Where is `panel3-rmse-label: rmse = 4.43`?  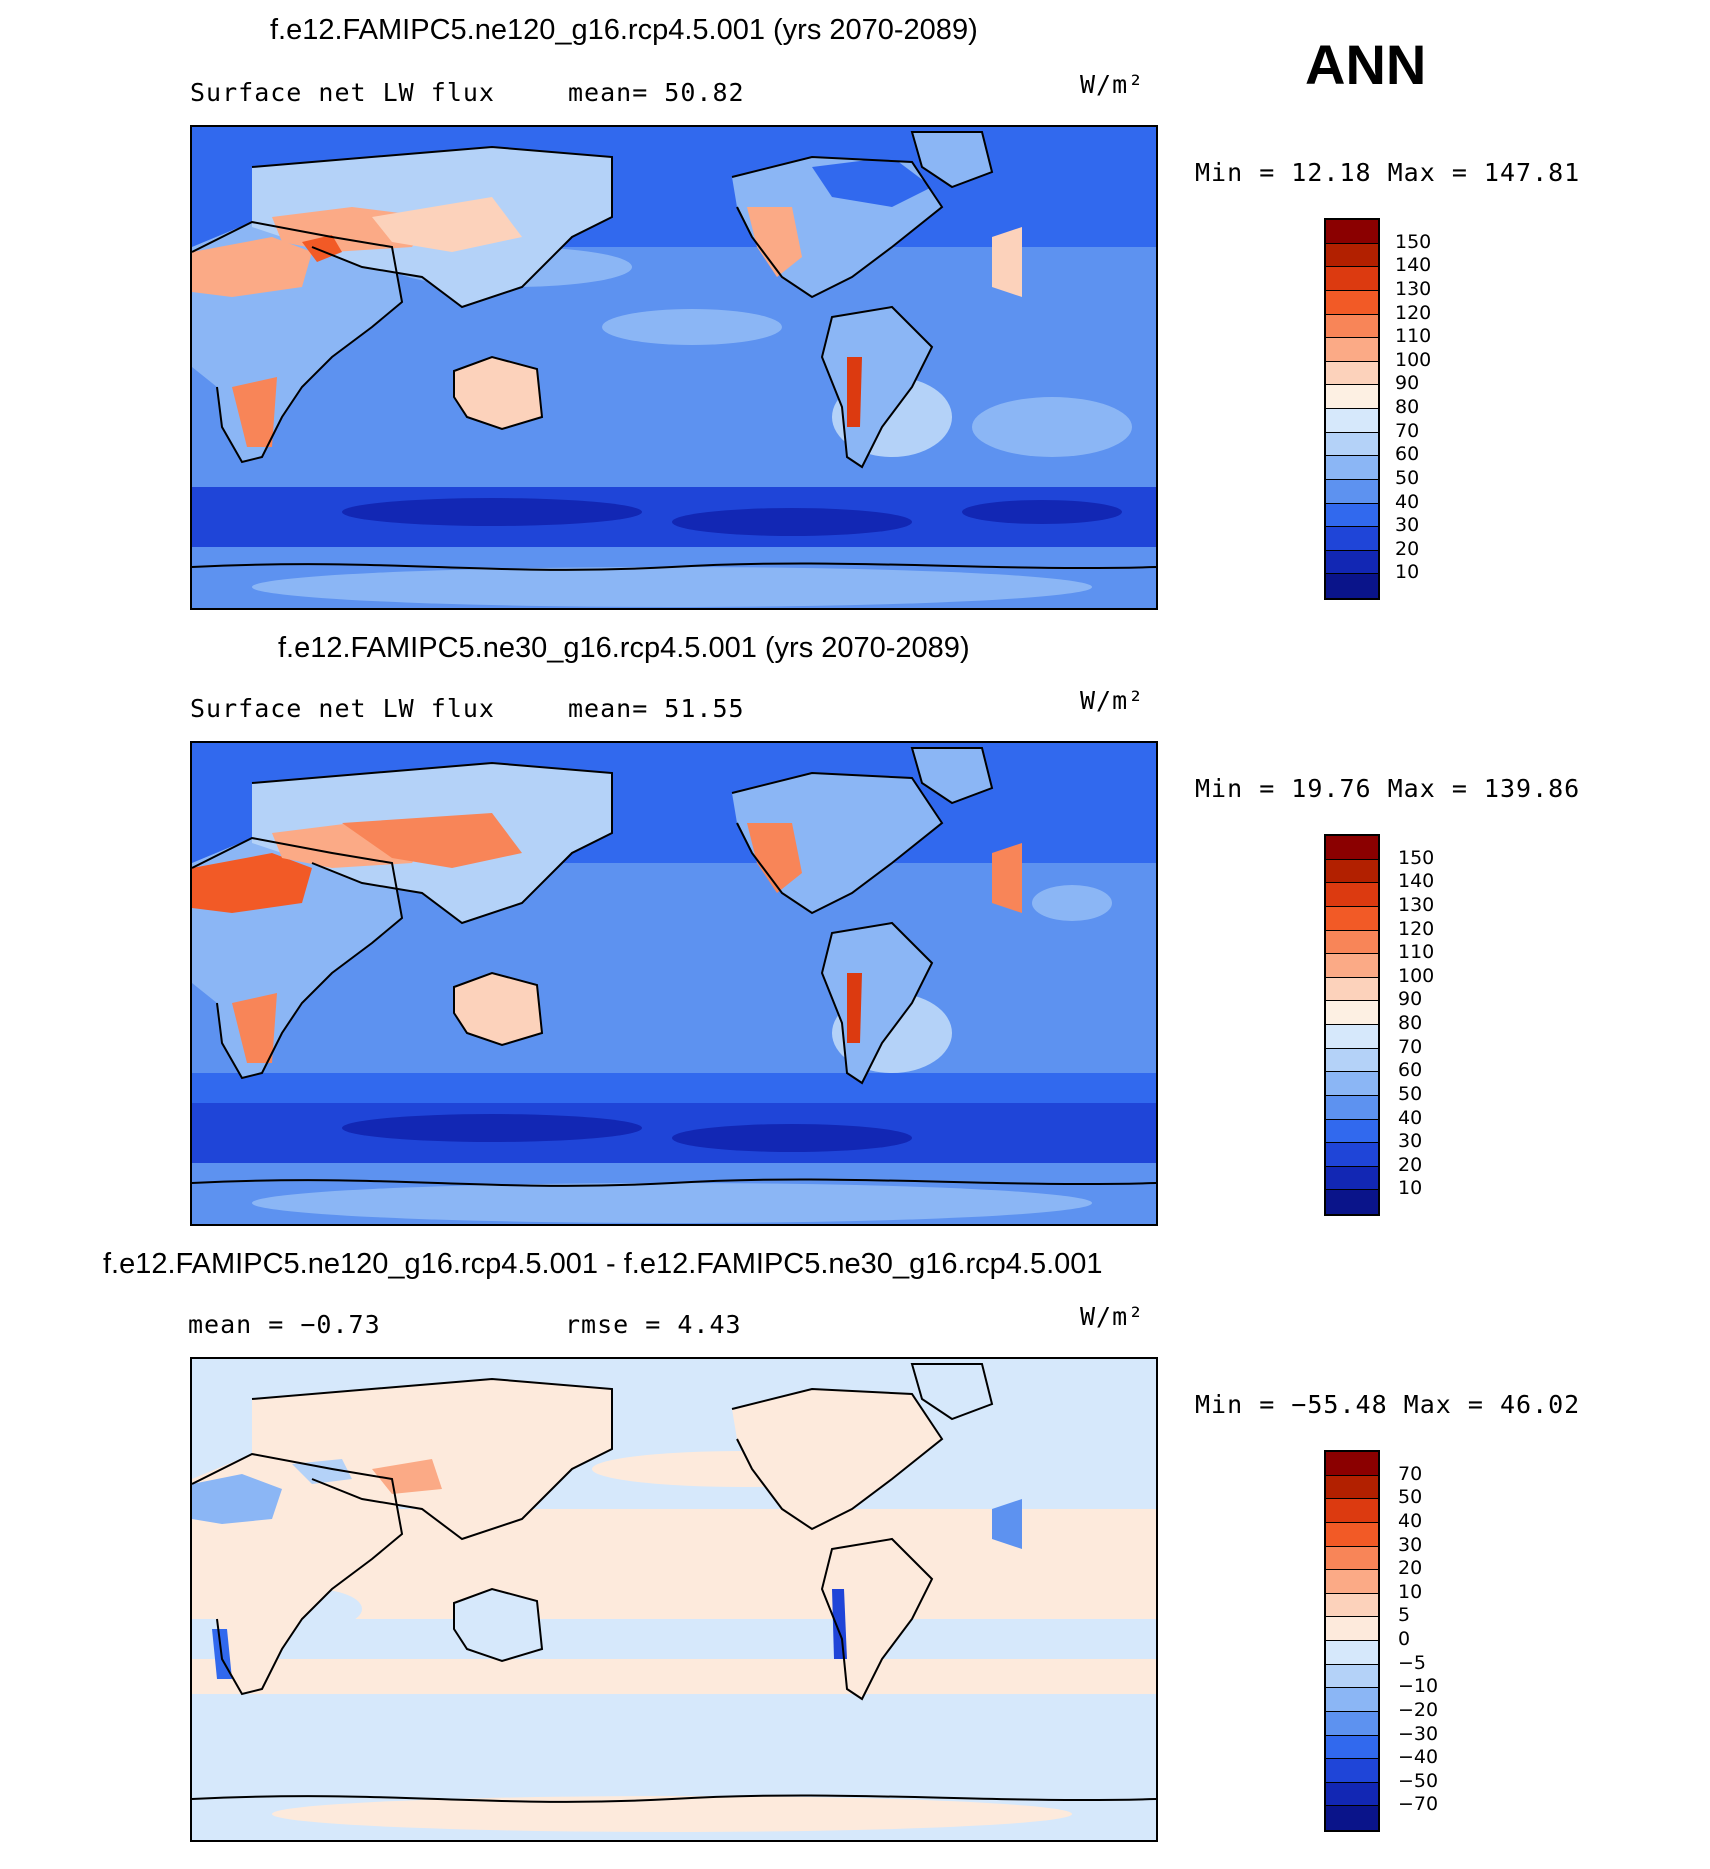
panel3-rmse-label: rmse = 4.43 is located at coordinates (653, 1324).